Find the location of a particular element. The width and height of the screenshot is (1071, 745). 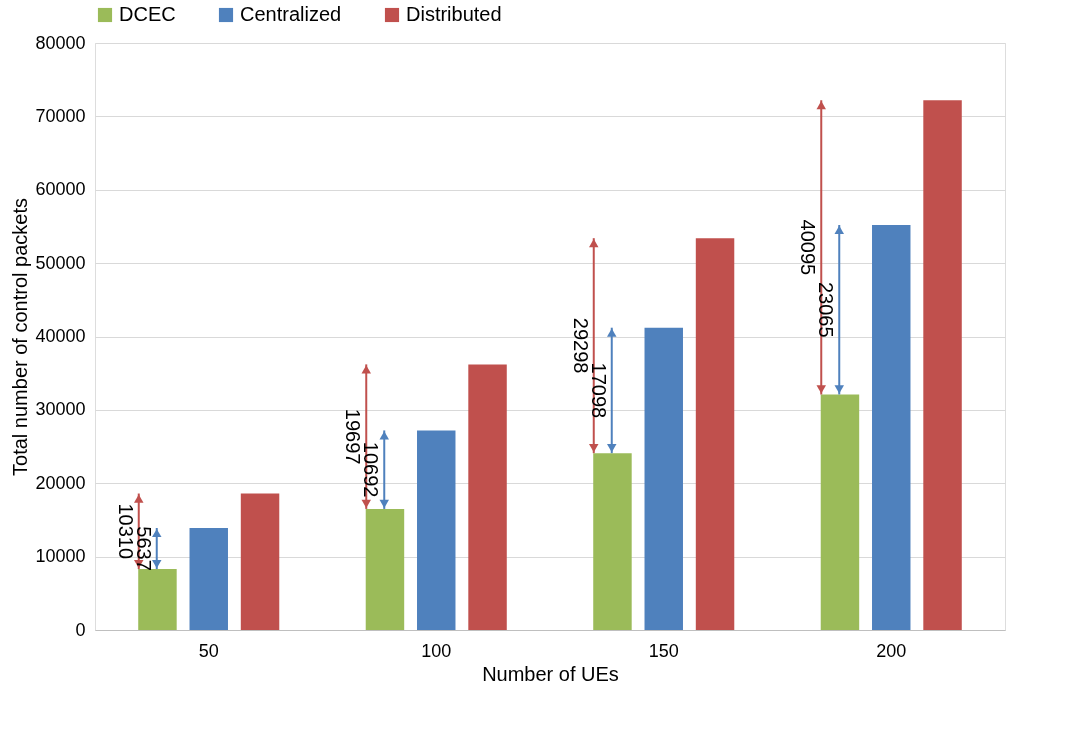

y-tick-label: 40000 is located at coordinates (60, 336).